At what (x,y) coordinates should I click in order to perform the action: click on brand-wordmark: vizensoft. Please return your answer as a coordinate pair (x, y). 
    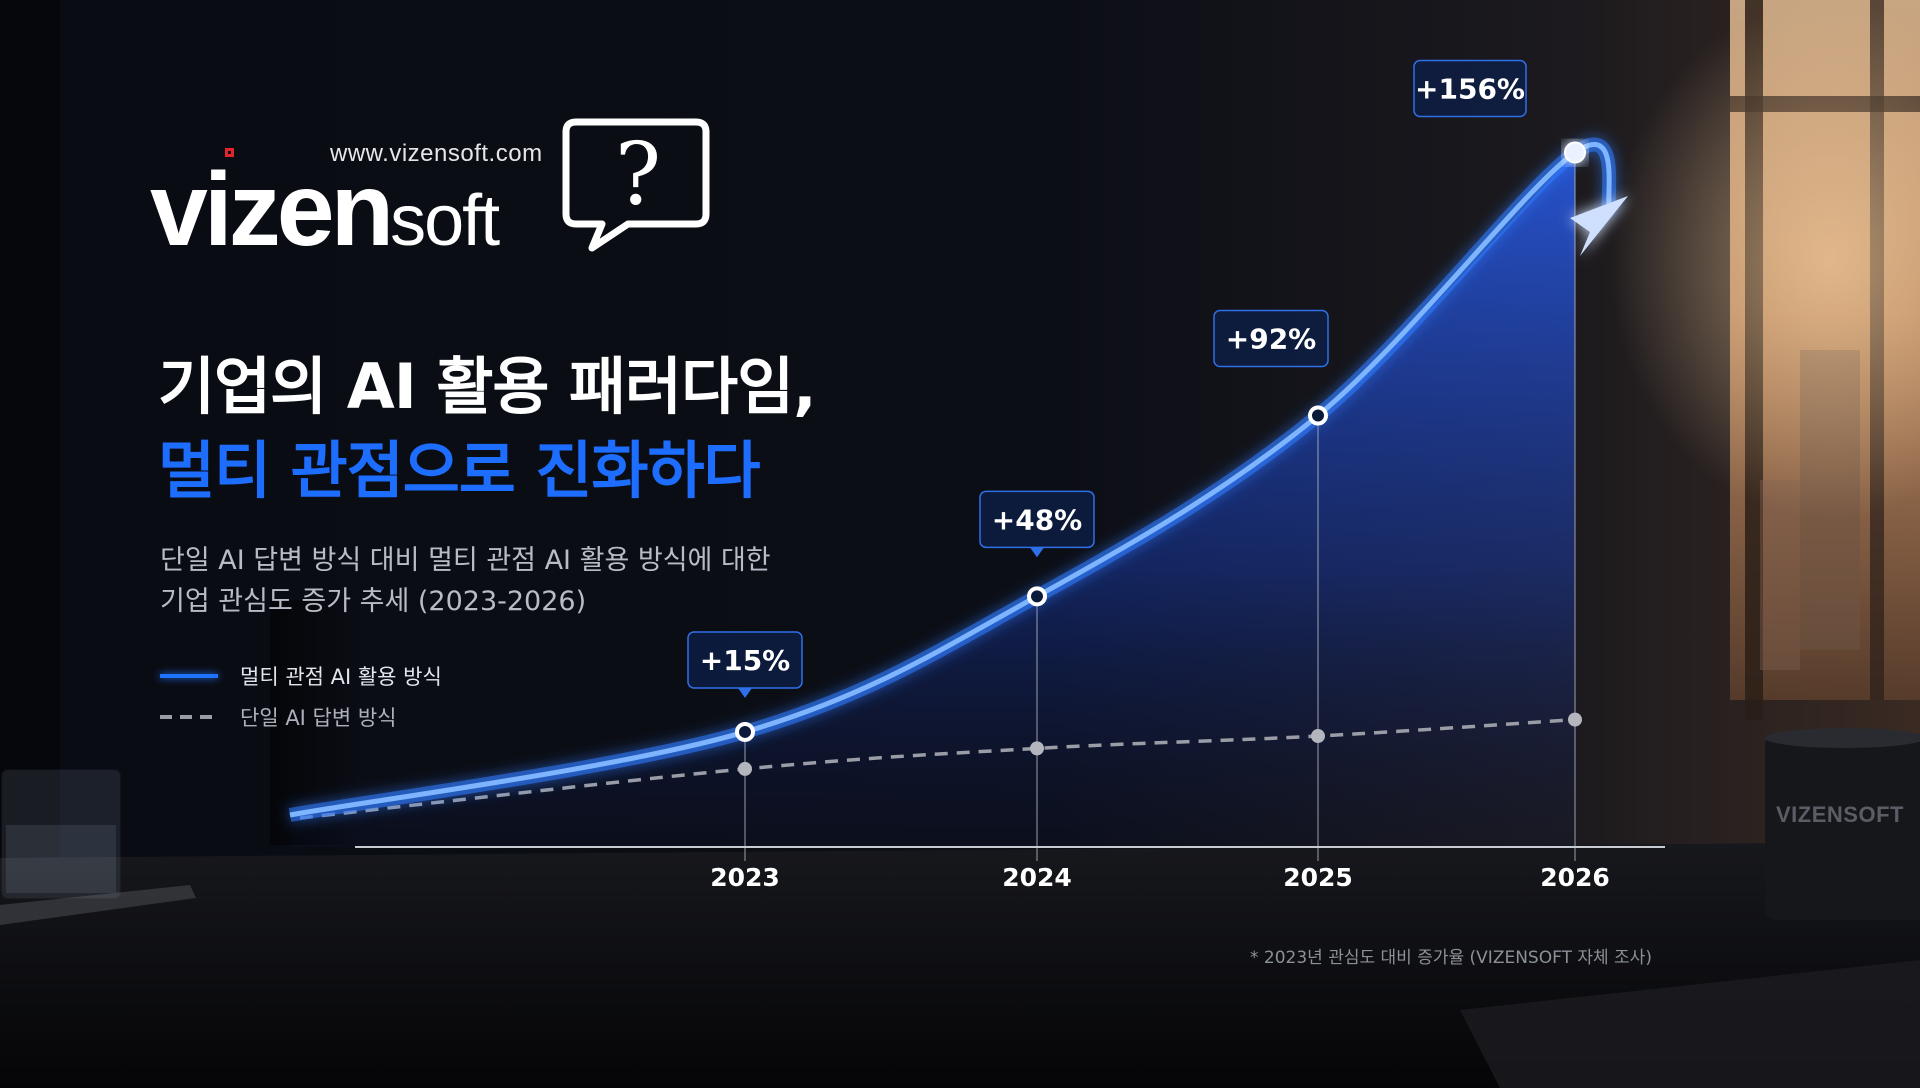
    Looking at the image, I should click on (325, 210).